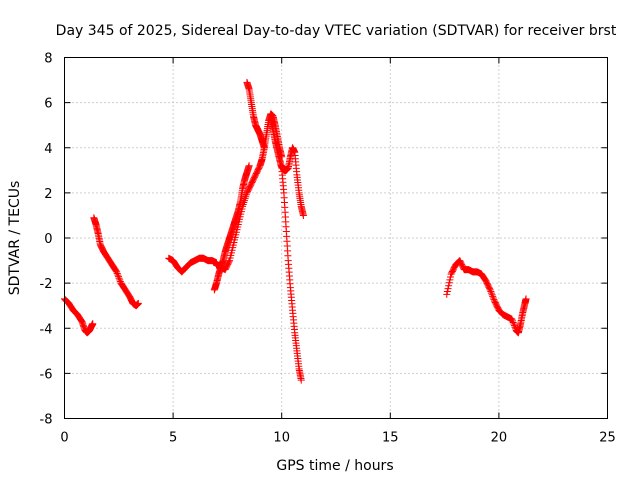 Image resolution: width=640 pixels, height=480 pixels. Describe the element at coordinates (286, 250) in the screenshot. I see `series-arc-4d` at that location.